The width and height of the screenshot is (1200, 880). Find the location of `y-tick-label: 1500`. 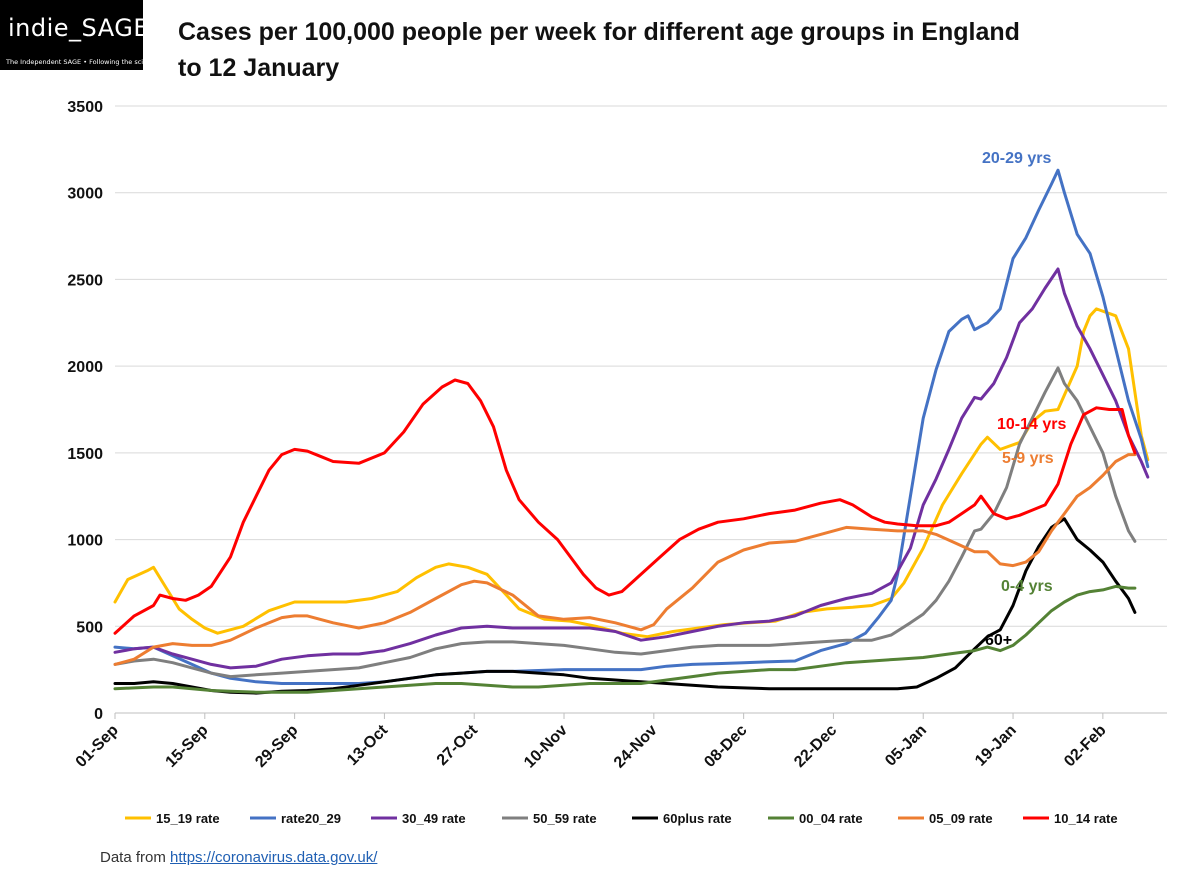

y-tick-label: 1500 is located at coordinates (85, 454).